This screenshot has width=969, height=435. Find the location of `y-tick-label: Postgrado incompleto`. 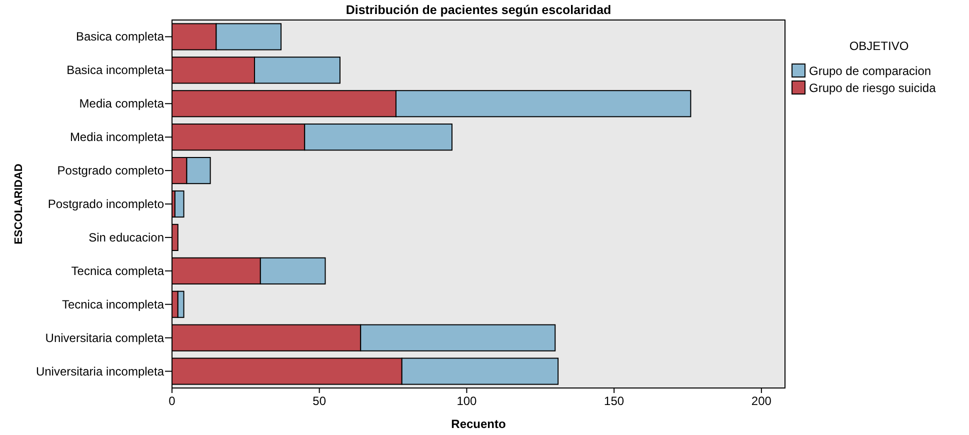

y-tick-label: Postgrado incompleto is located at coordinates (106, 204).